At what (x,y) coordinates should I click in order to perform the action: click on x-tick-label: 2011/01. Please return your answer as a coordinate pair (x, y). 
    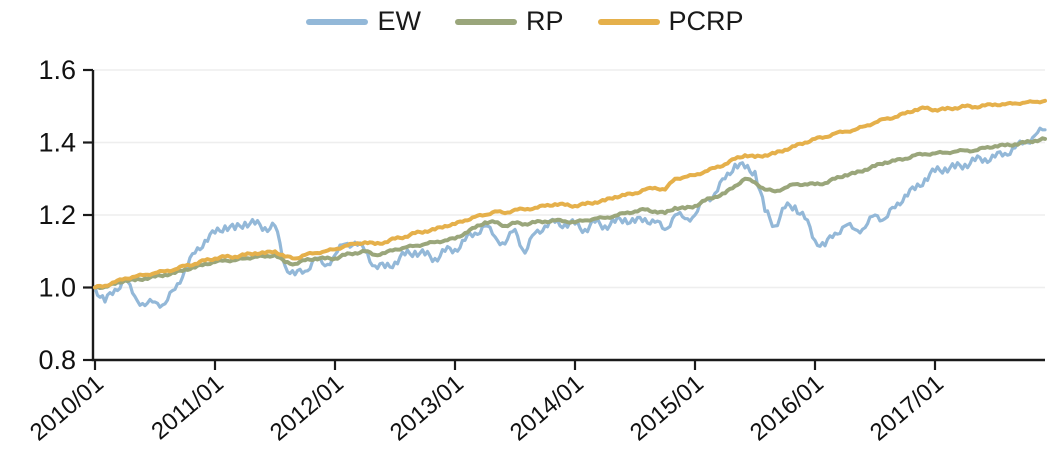
    Looking at the image, I should click on (187, 407).